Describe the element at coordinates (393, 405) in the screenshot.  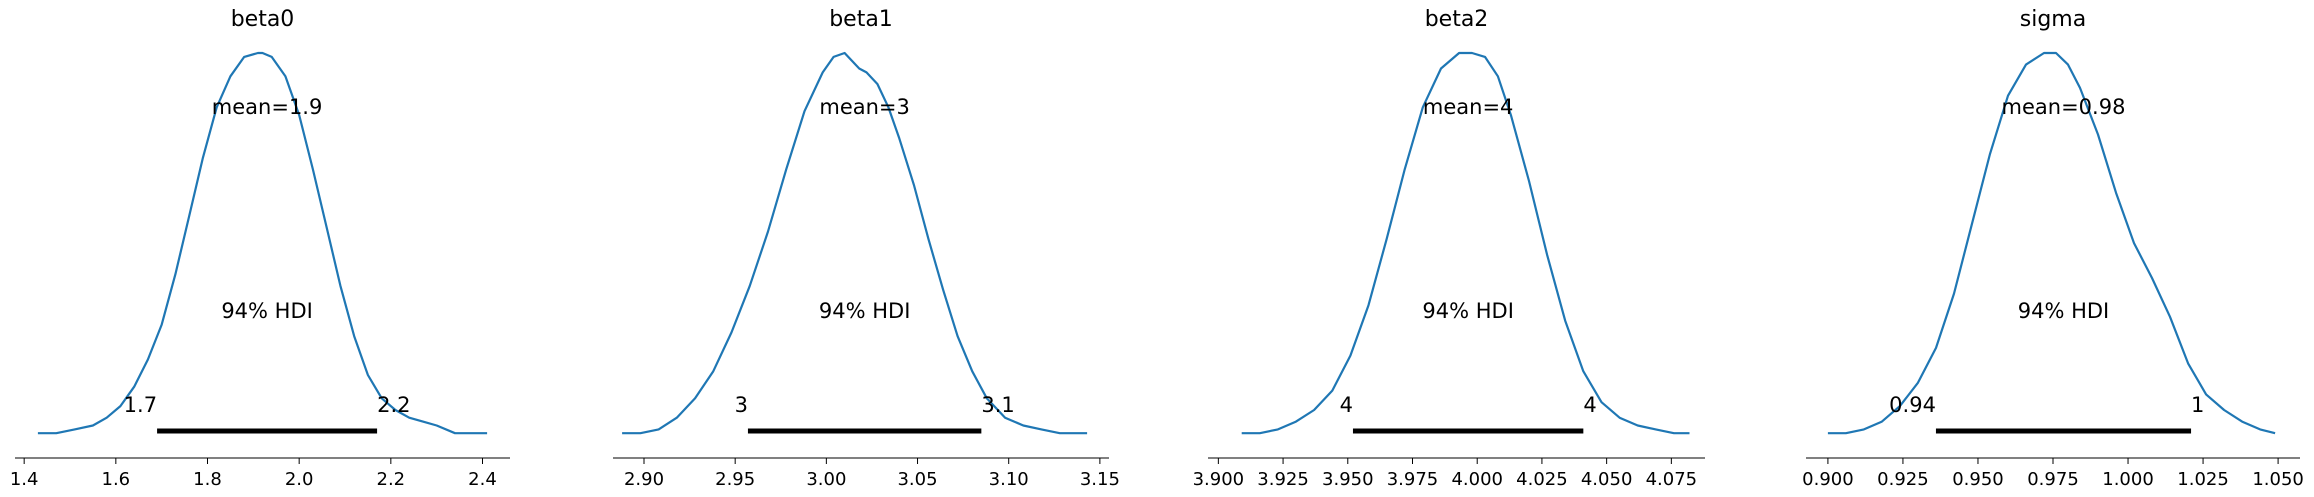
I see `hdi-high-label: 2.2` at that location.